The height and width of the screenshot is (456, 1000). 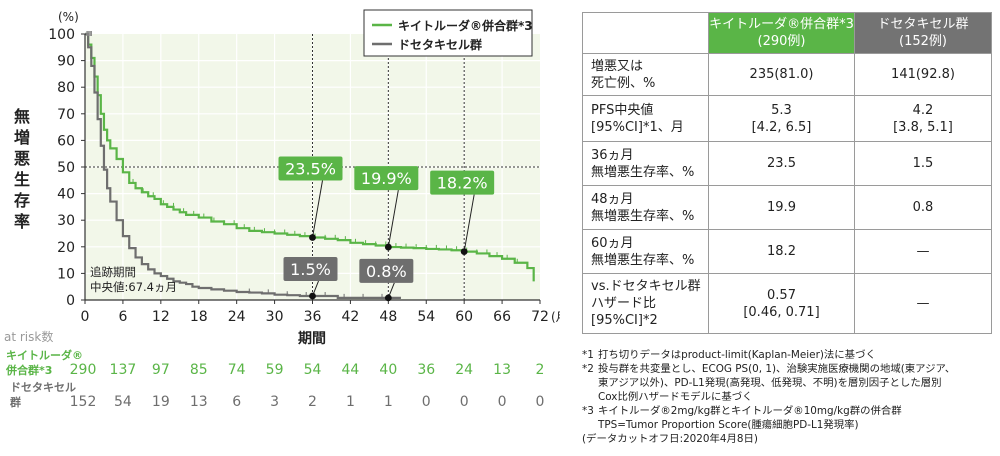 What do you see at coordinates (923, 74) in the screenshot?
I see `docetaxel-value: 141(92.8)` at bounding box center [923, 74].